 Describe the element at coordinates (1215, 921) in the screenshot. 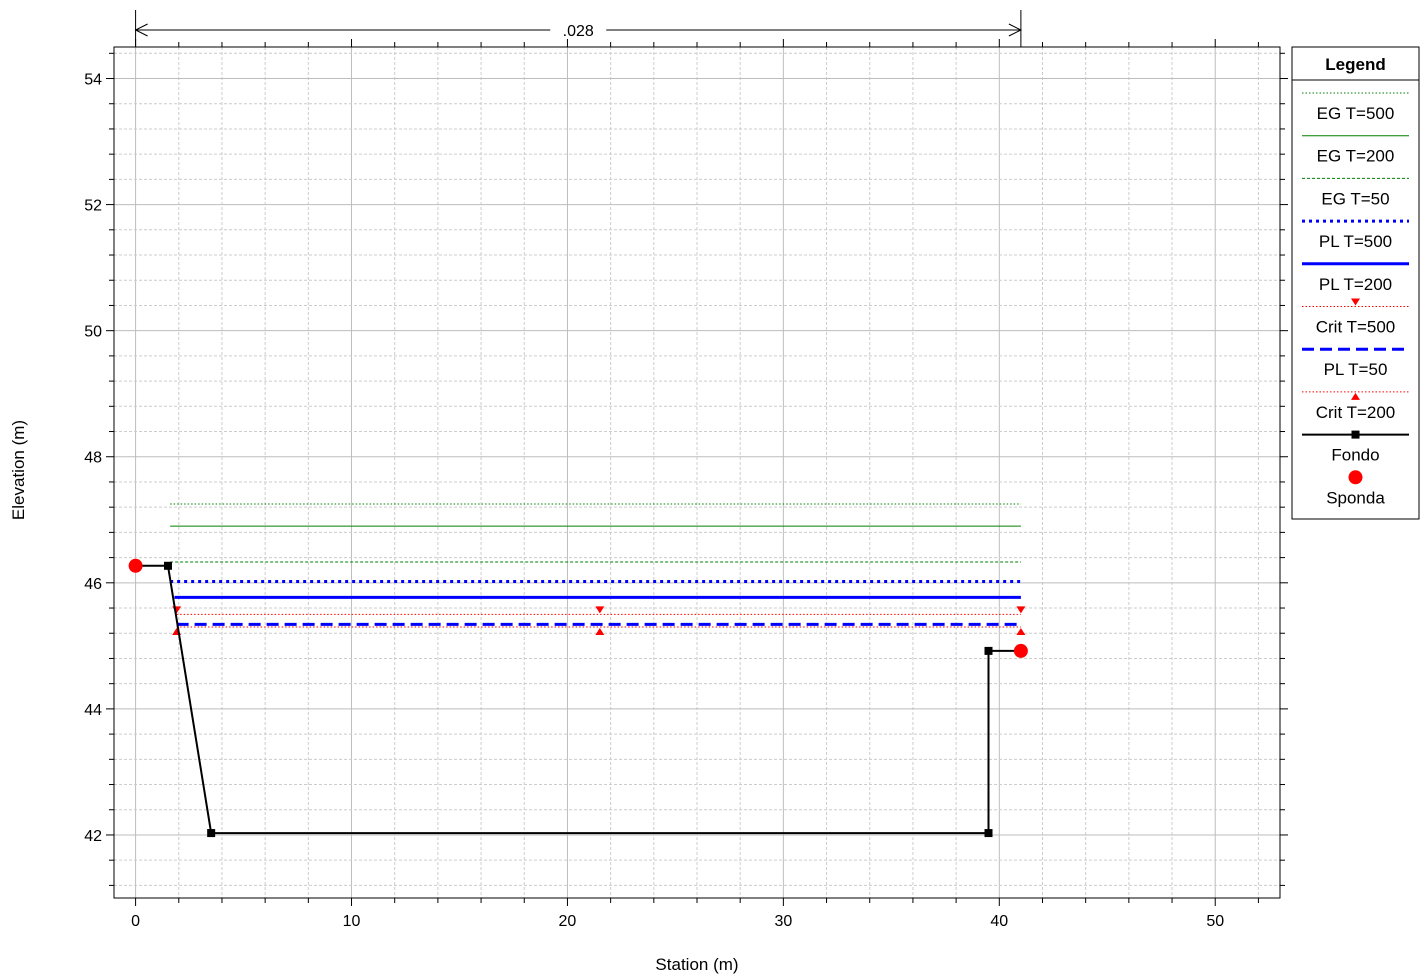

I see `x-tick-label: 50` at that location.